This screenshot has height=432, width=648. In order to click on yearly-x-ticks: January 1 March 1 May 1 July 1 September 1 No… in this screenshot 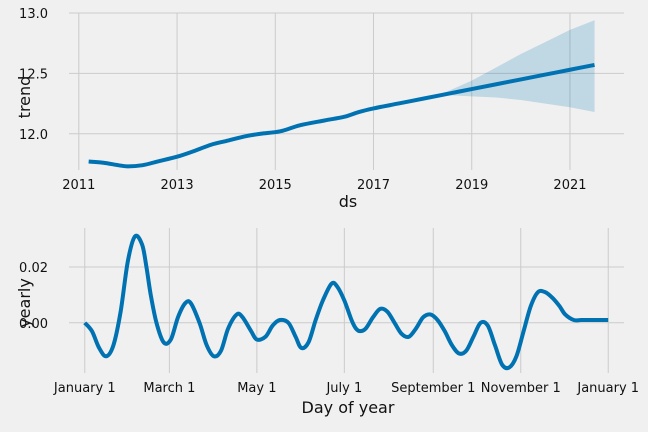, I will do `click(346, 388)`.